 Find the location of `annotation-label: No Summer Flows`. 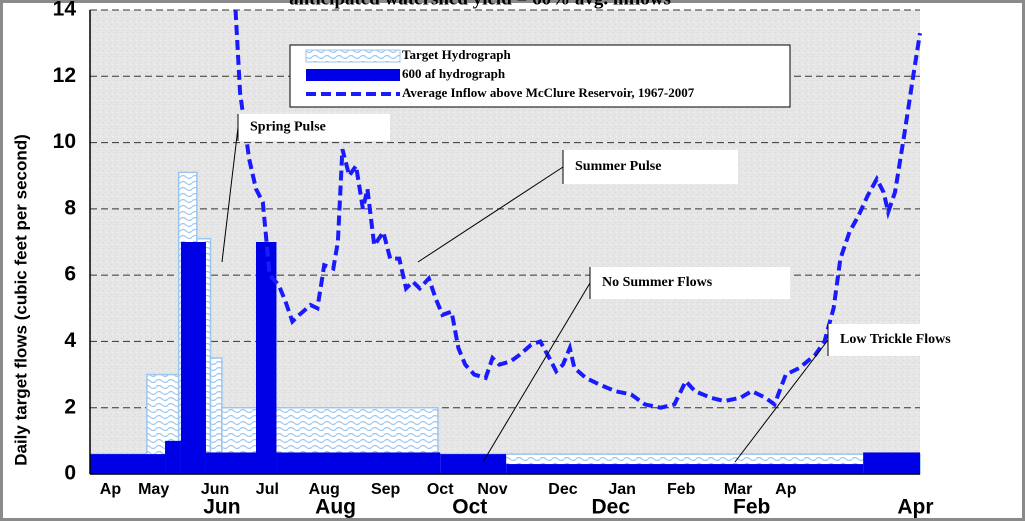

annotation-label: No Summer Flows is located at coordinates (657, 282).